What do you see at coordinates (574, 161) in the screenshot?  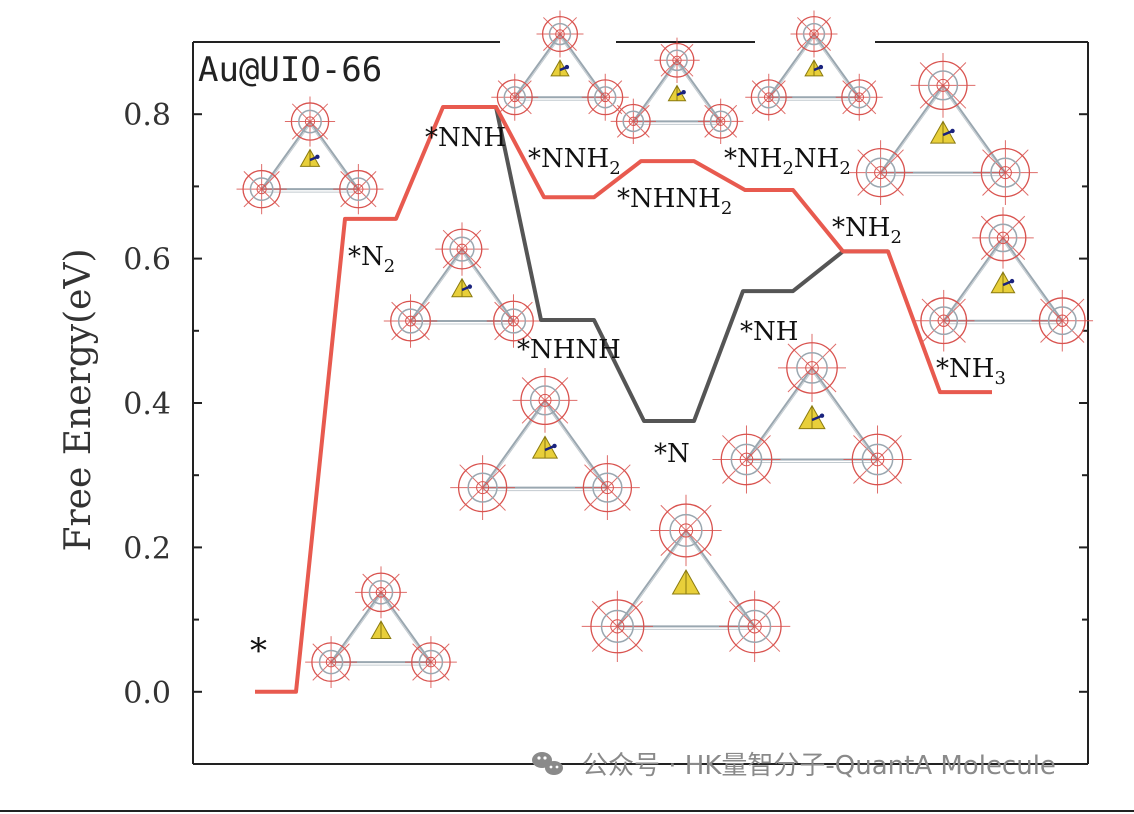 I see `state-label: *NNH2` at bounding box center [574, 161].